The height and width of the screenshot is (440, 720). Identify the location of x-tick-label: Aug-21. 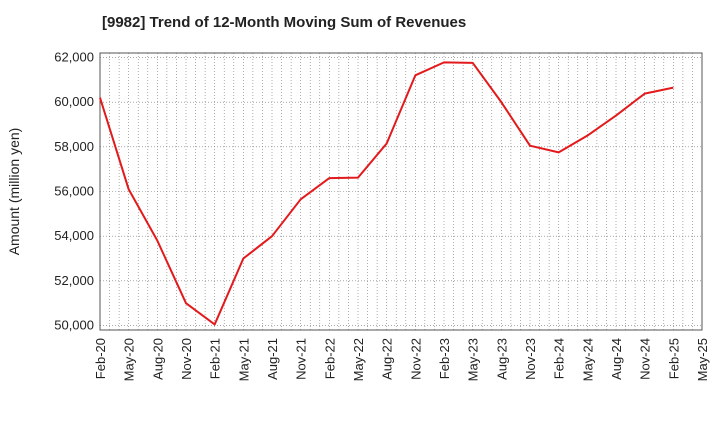
(272, 359).